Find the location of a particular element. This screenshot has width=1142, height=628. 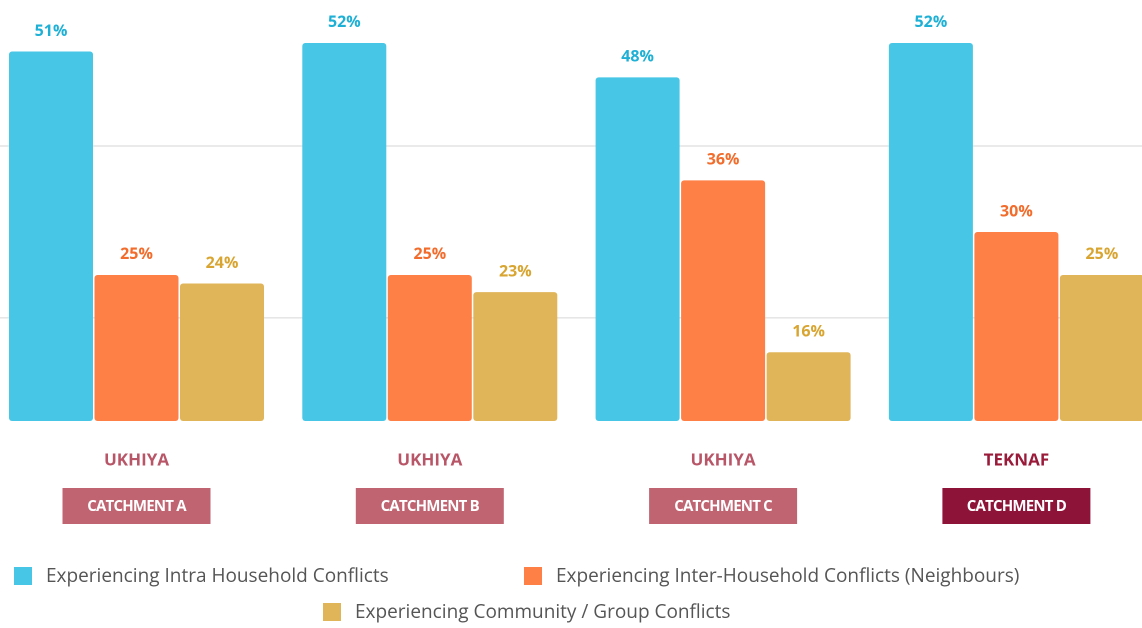

x-tick-label: CATCHMENT D is located at coordinates (1017, 506).